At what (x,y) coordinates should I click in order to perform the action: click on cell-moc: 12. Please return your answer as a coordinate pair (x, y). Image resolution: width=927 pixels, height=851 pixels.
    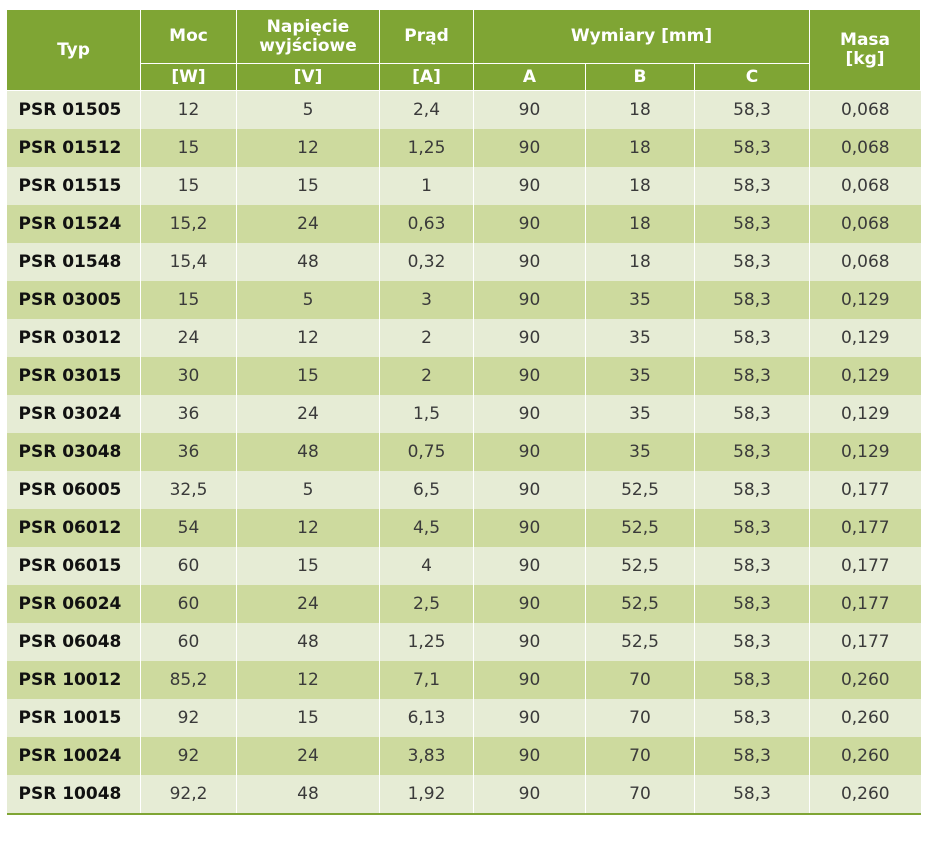
    Looking at the image, I should click on (188, 109).